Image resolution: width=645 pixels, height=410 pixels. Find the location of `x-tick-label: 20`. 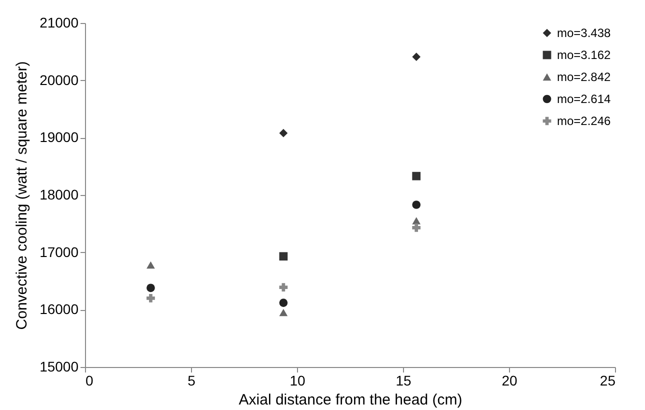

x-tick-label: 20 is located at coordinates (510, 380).